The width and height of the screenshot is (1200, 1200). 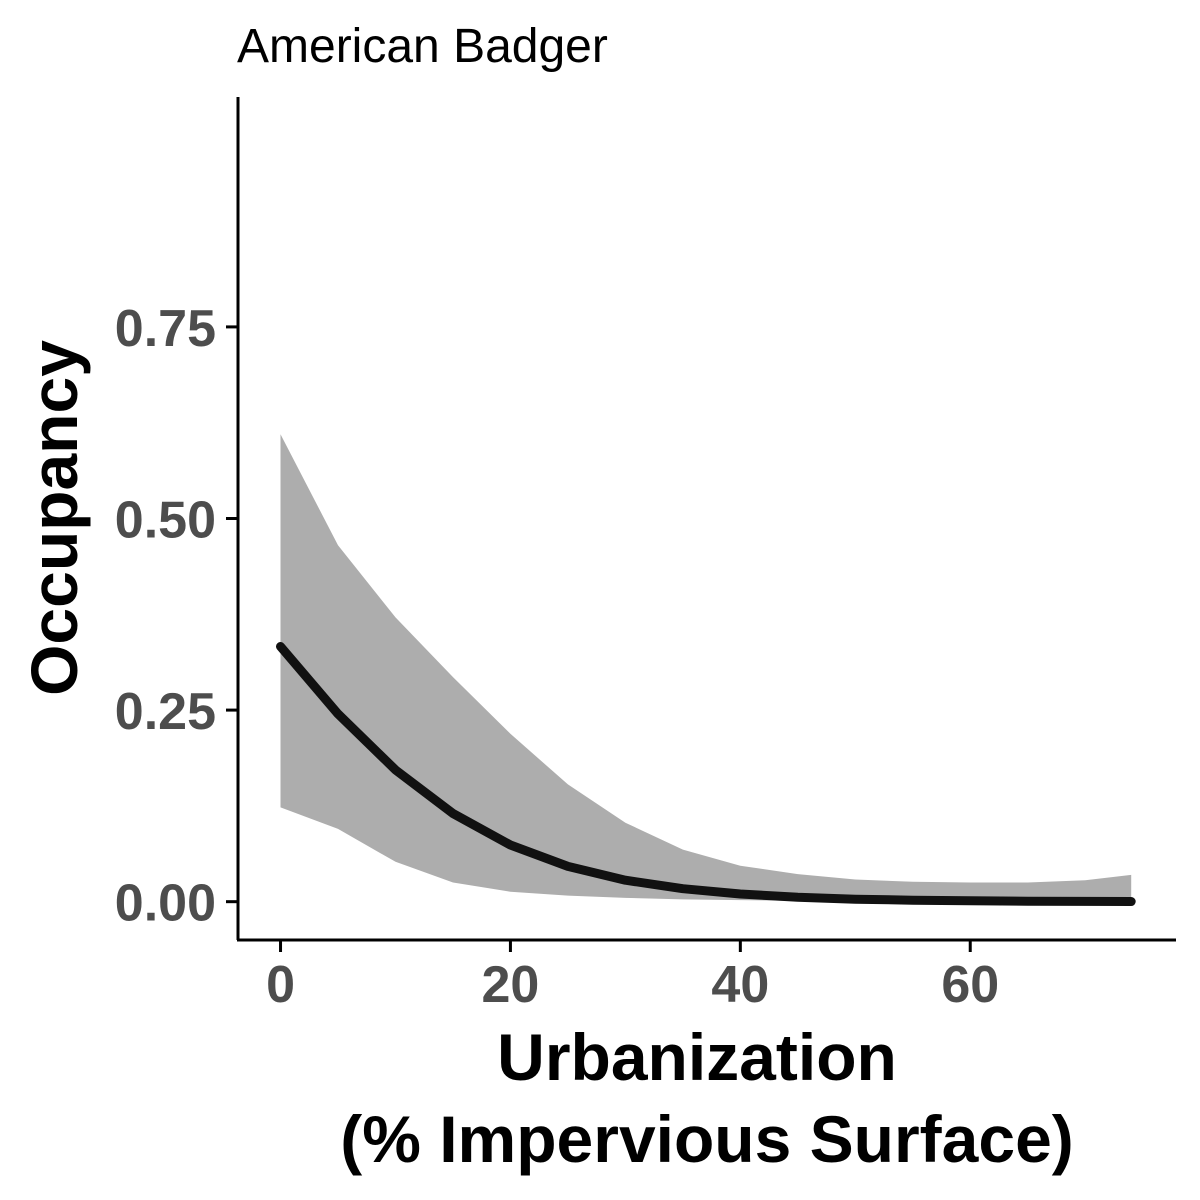 I want to click on y-tick-label: 0.50, so click(x=165, y=521).